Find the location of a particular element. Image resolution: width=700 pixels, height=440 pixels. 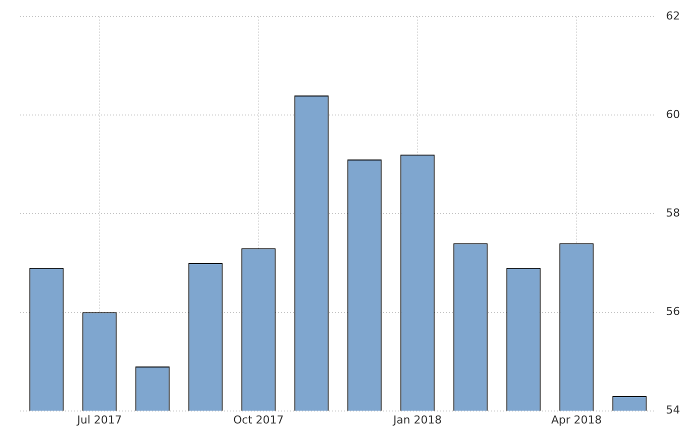

x-tick-label: Jan 2018 is located at coordinates (417, 419).